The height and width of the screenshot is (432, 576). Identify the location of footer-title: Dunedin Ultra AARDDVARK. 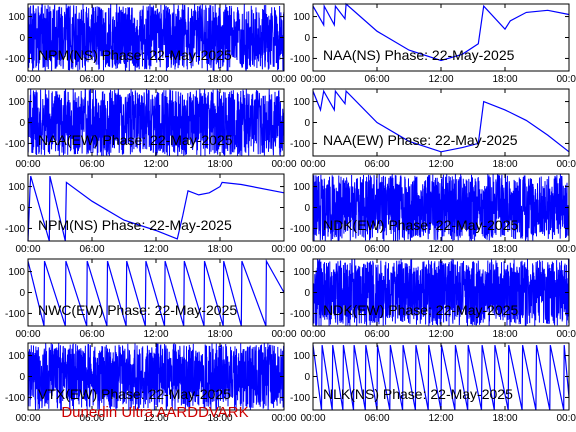
(155, 412).